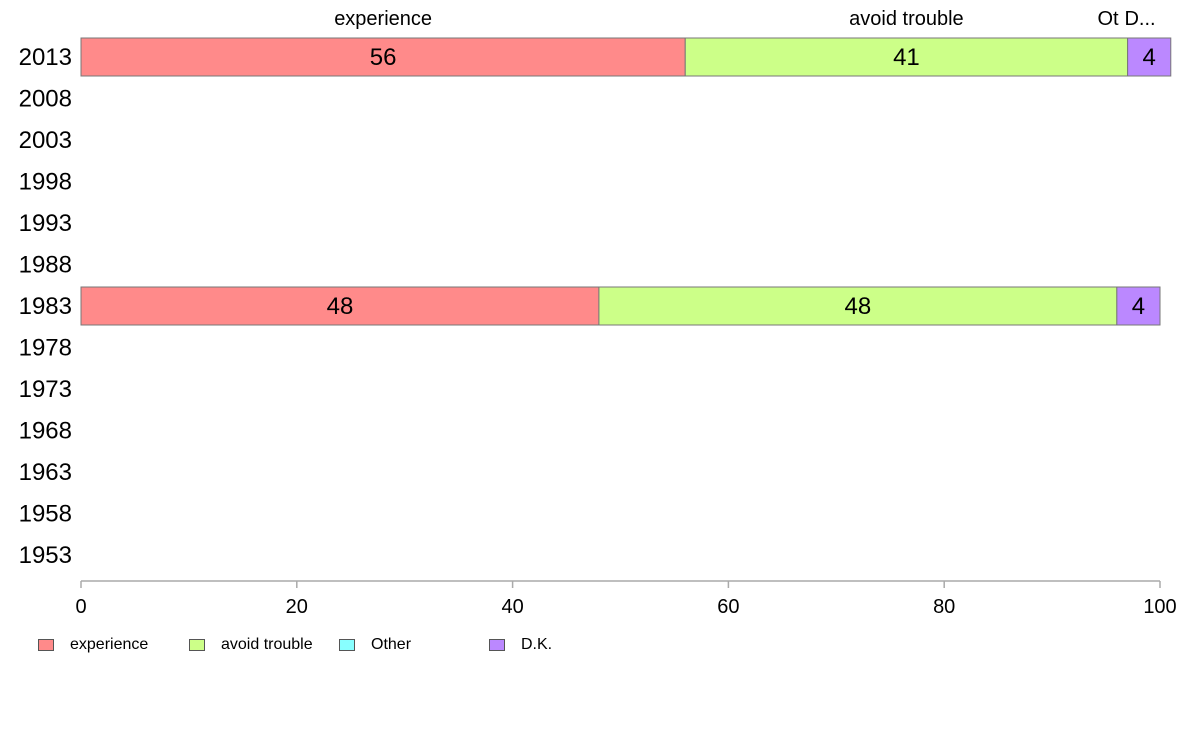 The height and width of the screenshot is (736, 1188). Describe the element at coordinates (45, 182) in the screenshot. I see `y-tick-label: 1998` at that location.